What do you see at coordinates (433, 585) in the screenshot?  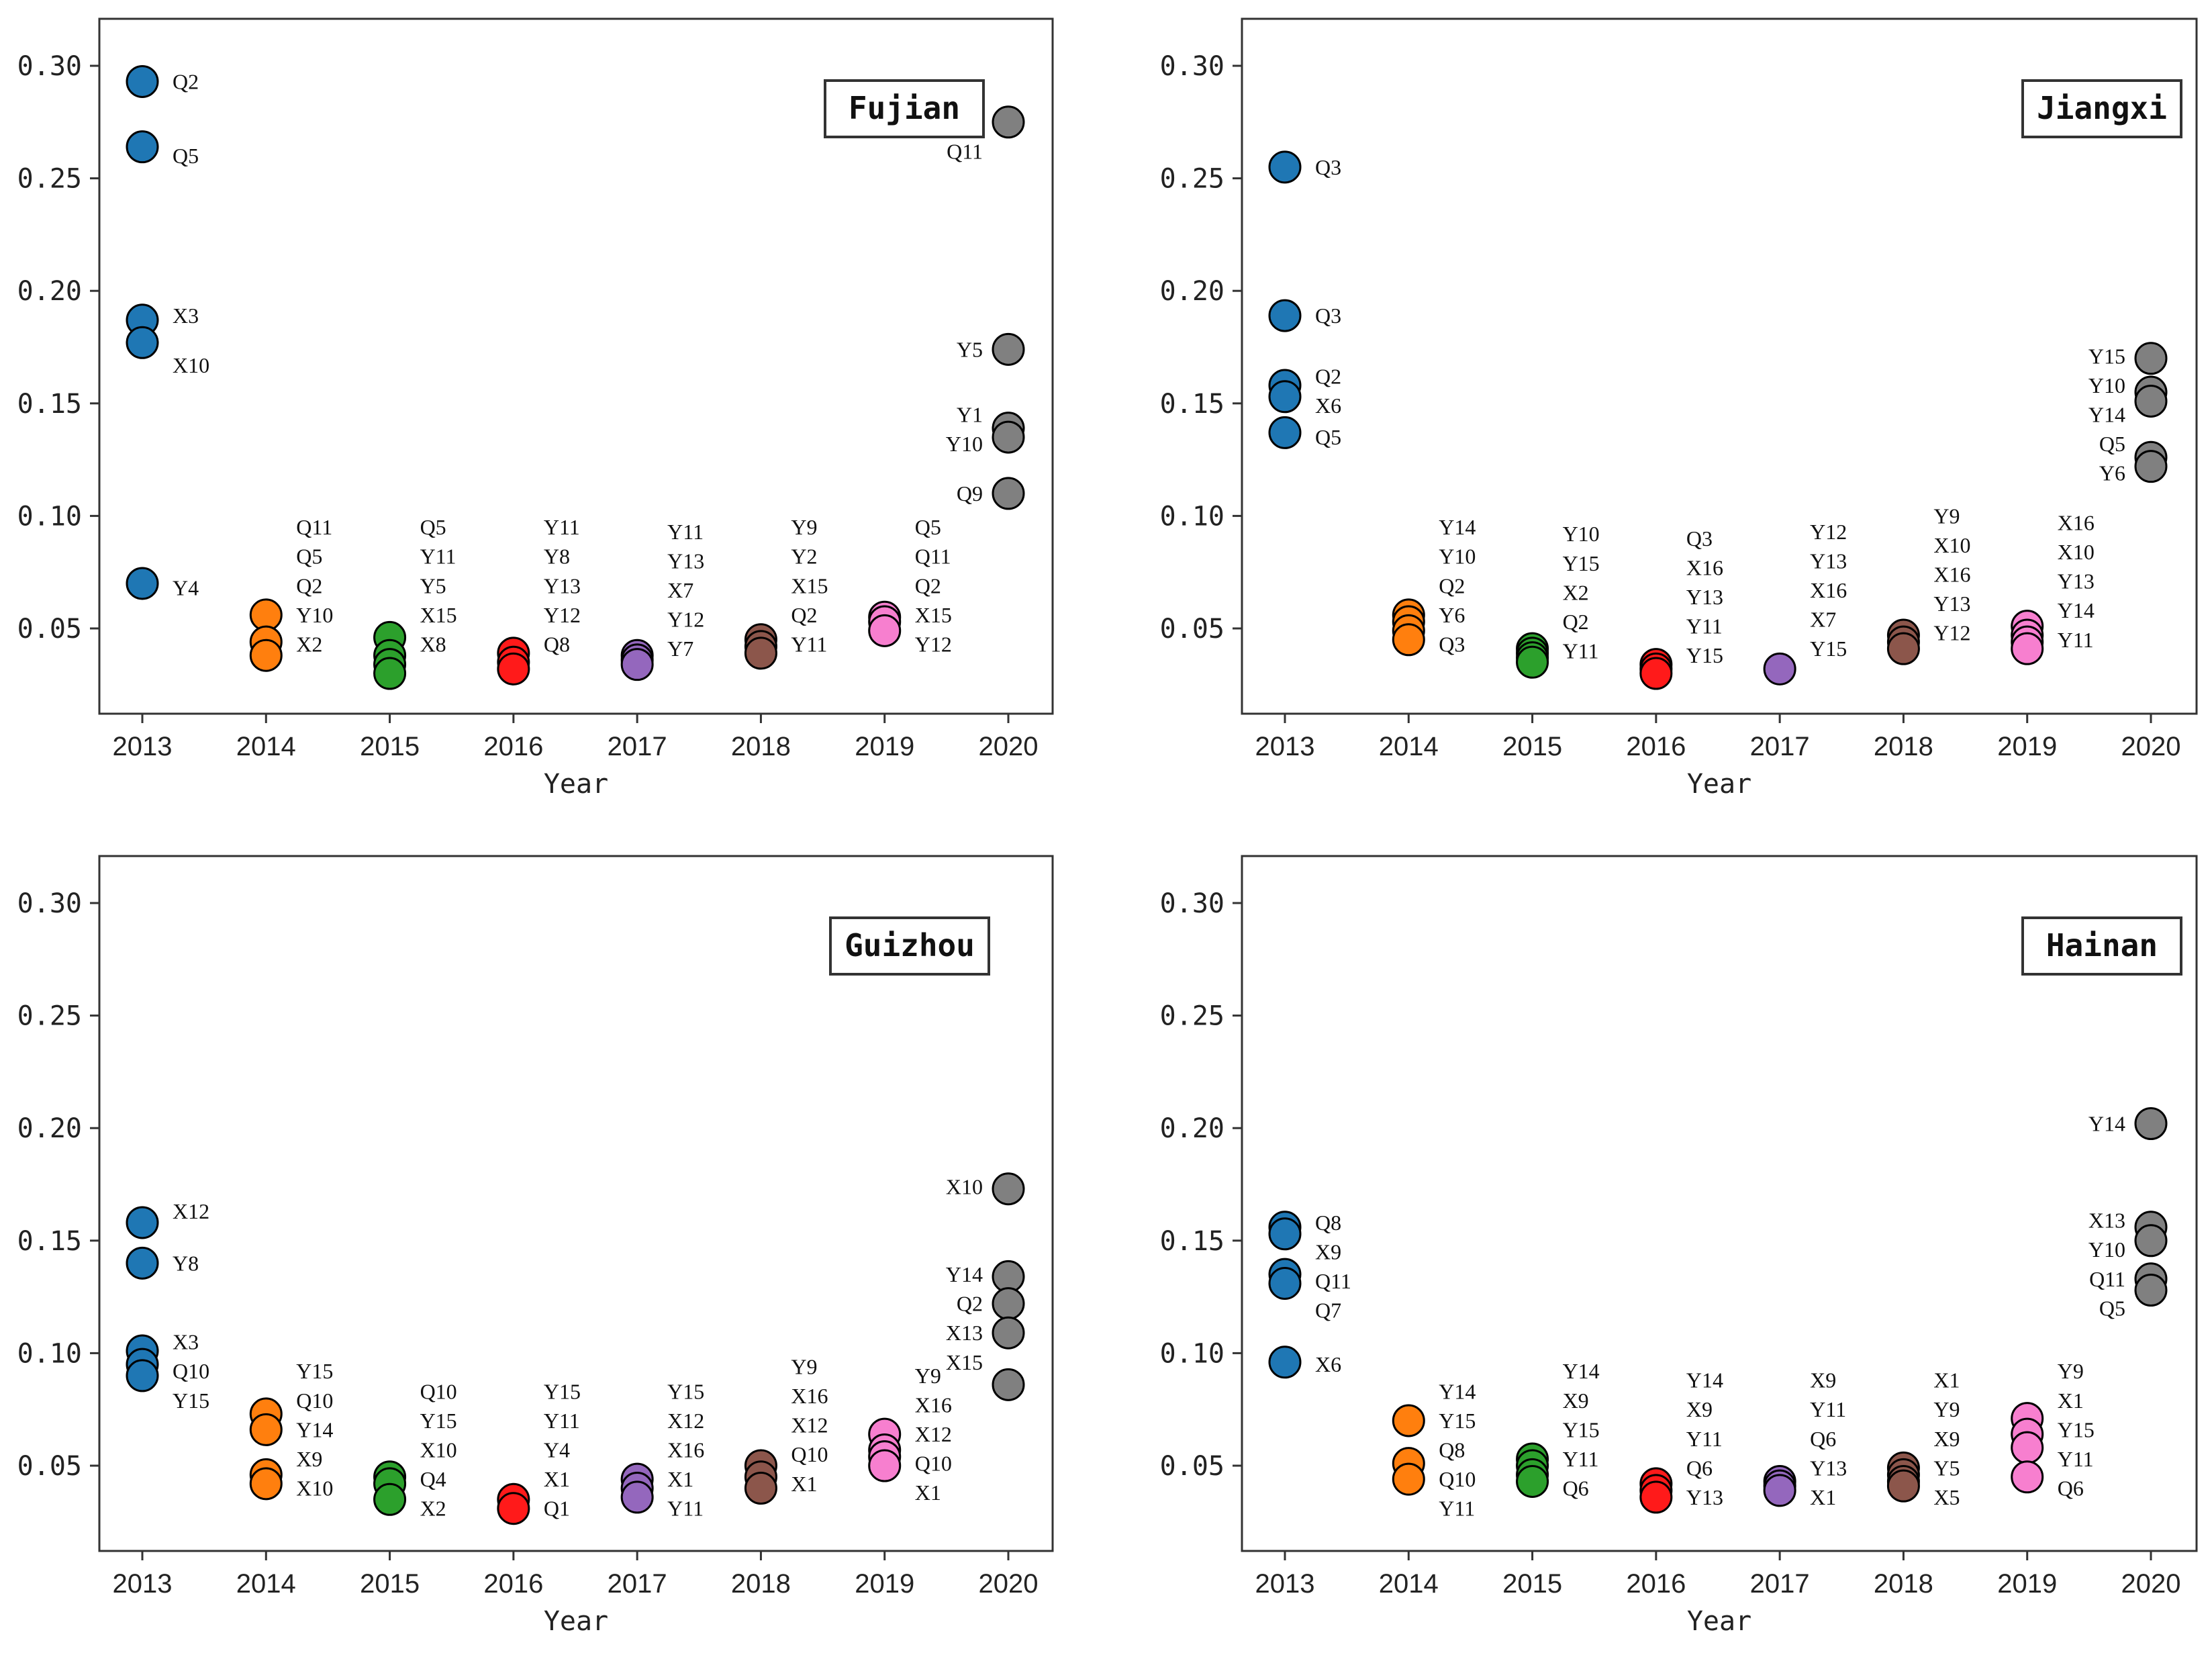 I see `point-label: Y5` at bounding box center [433, 585].